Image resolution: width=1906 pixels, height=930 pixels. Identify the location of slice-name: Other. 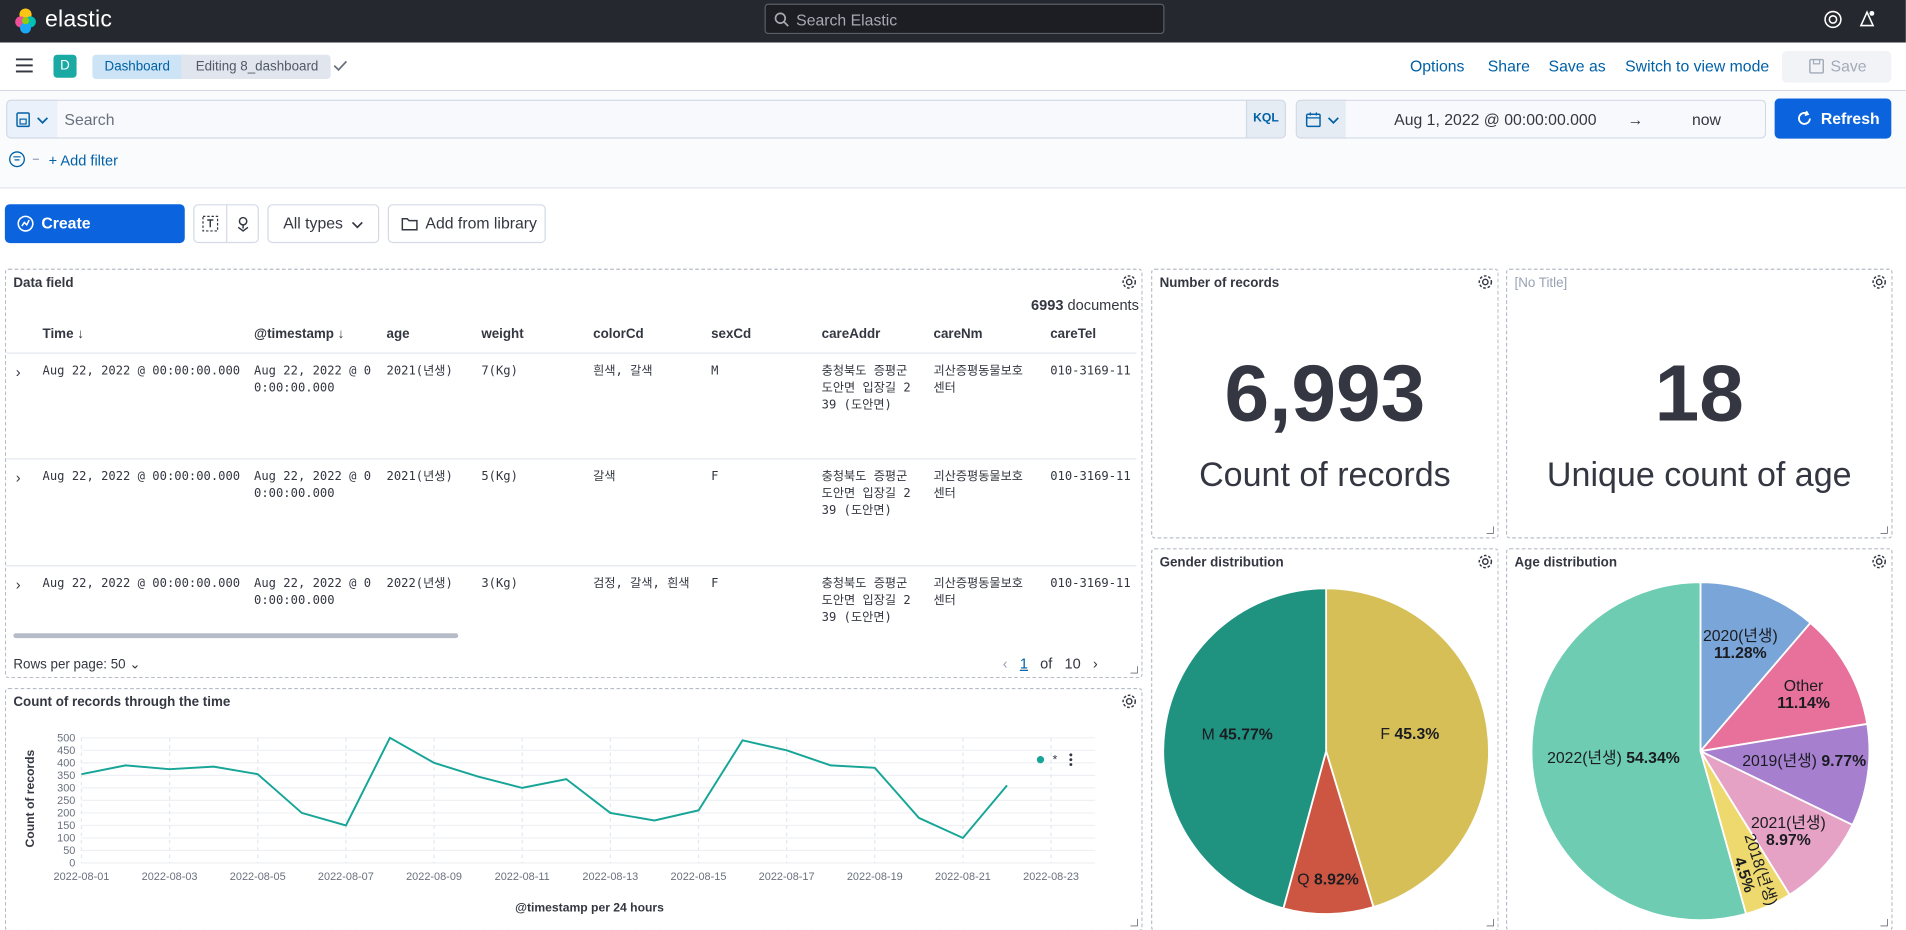
(1804, 686).